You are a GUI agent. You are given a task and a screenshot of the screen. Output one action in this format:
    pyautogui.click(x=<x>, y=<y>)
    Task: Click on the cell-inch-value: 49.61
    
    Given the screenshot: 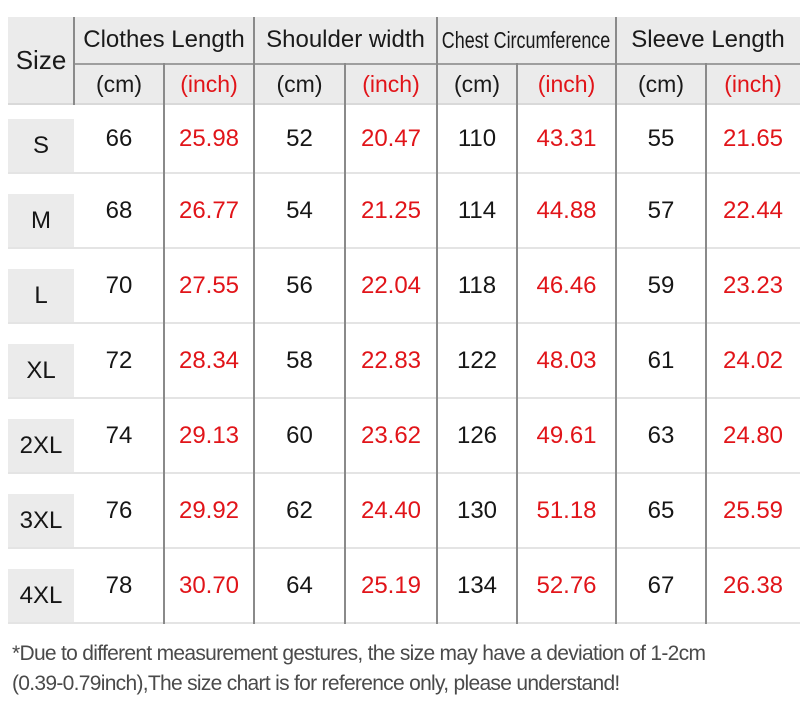 What is the action you would take?
    pyautogui.click(x=566, y=435)
    